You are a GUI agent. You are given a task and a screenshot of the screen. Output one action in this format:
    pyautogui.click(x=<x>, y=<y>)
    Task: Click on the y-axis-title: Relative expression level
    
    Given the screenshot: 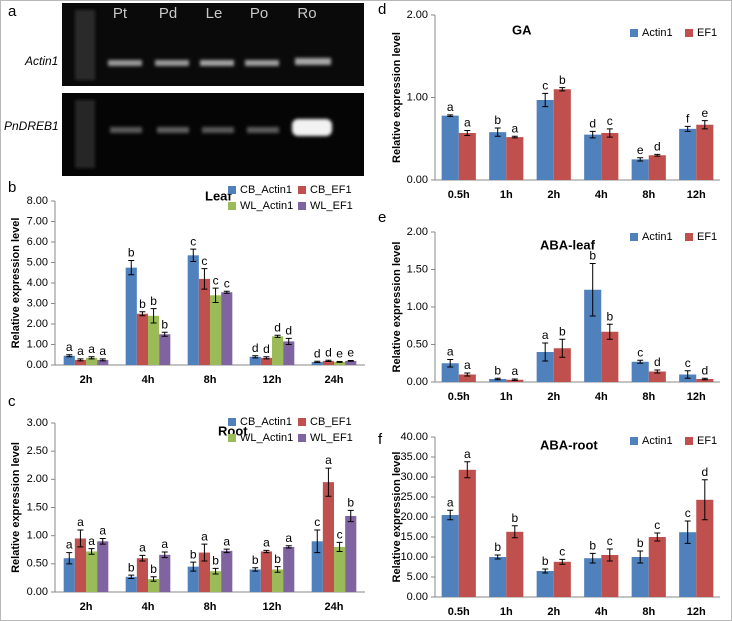 What is the action you would take?
    pyautogui.click(x=397, y=517)
    